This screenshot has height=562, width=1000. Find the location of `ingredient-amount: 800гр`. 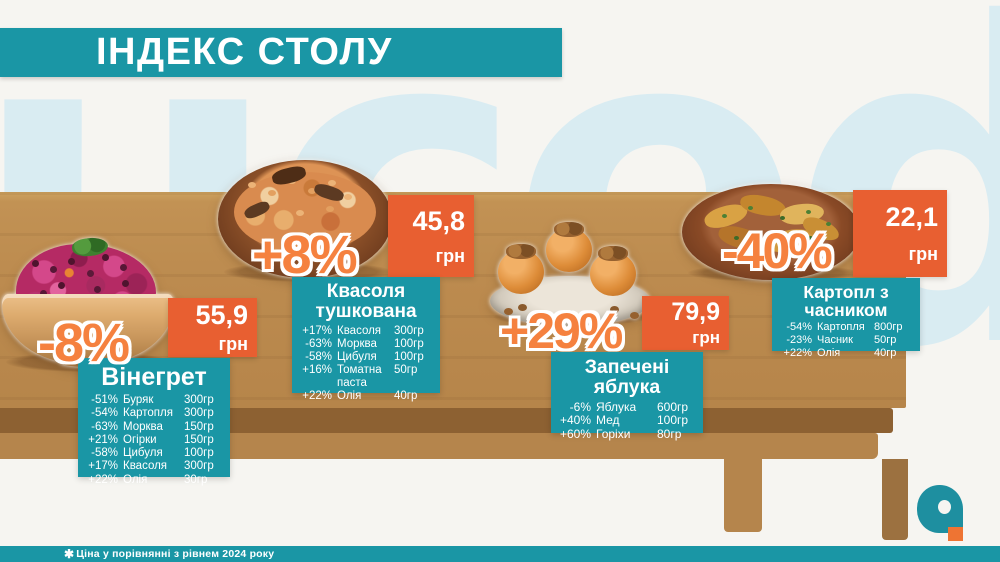

ingredient-amount: 800гр is located at coordinates (888, 327).